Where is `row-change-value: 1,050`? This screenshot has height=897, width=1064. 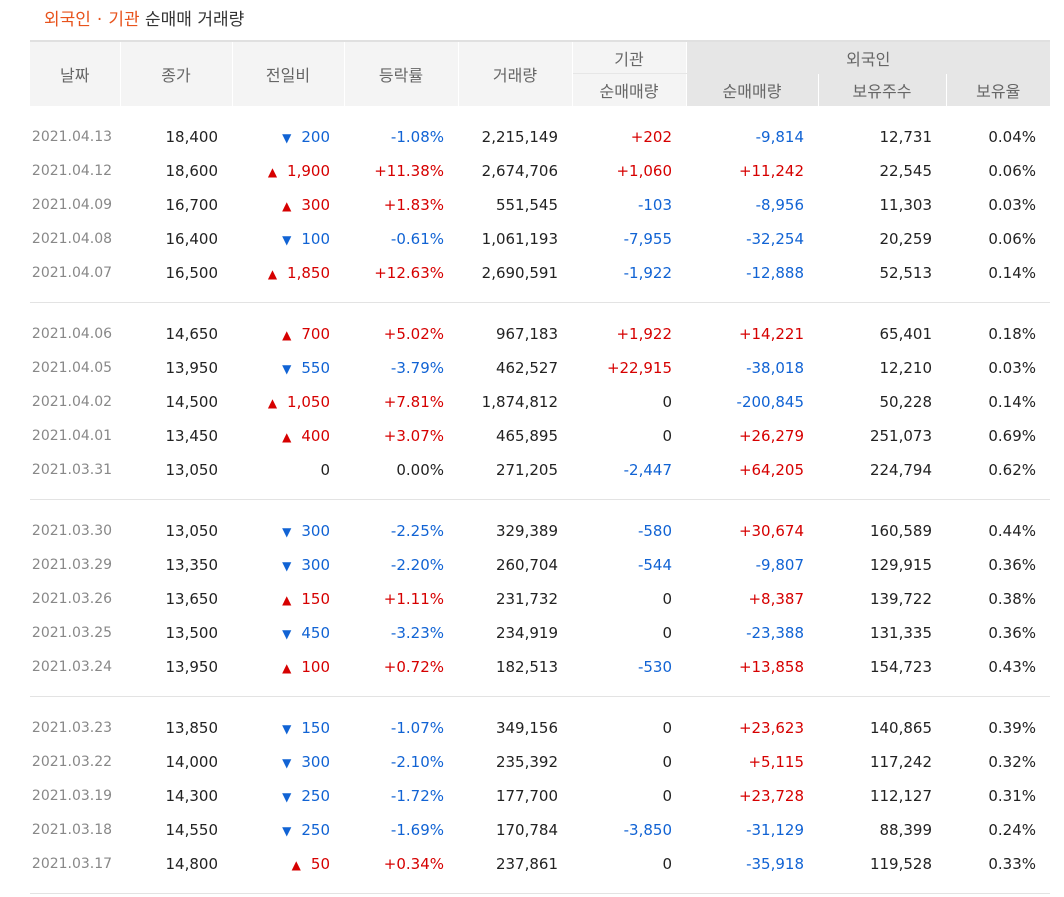 row-change-value: 1,050 is located at coordinates (308, 402).